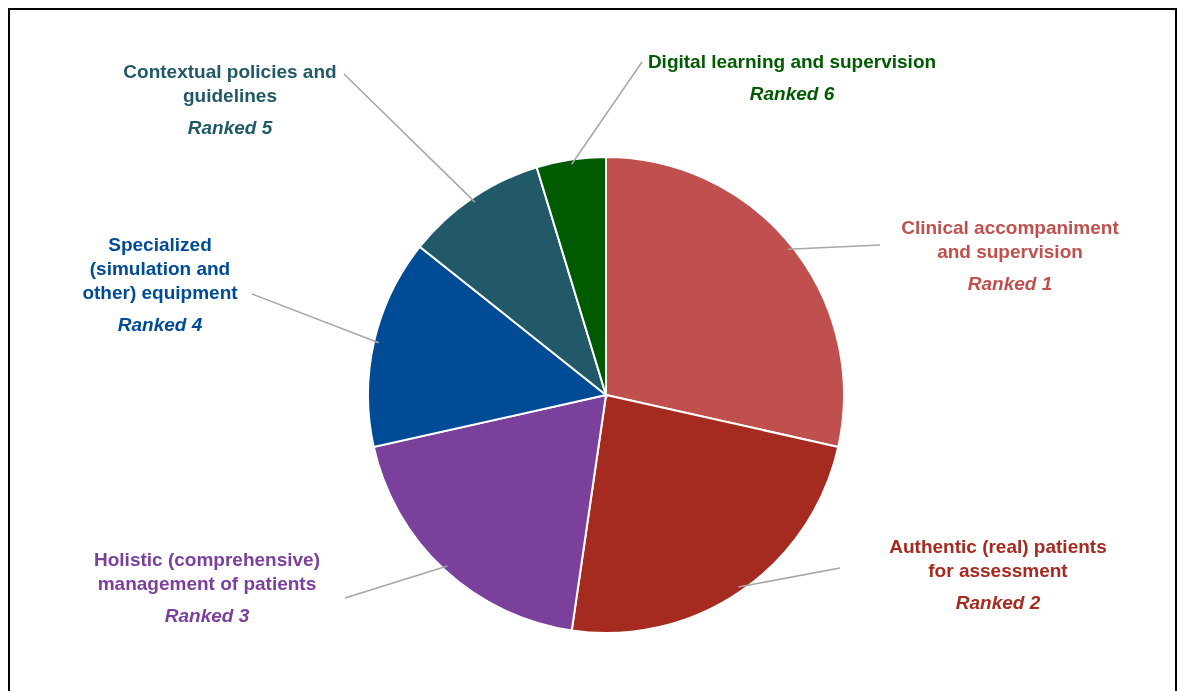 Image resolution: width=1185 pixels, height=691 pixels. I want to click on slice-label: Authentic (real) patients for assessment, so click(998, 558).